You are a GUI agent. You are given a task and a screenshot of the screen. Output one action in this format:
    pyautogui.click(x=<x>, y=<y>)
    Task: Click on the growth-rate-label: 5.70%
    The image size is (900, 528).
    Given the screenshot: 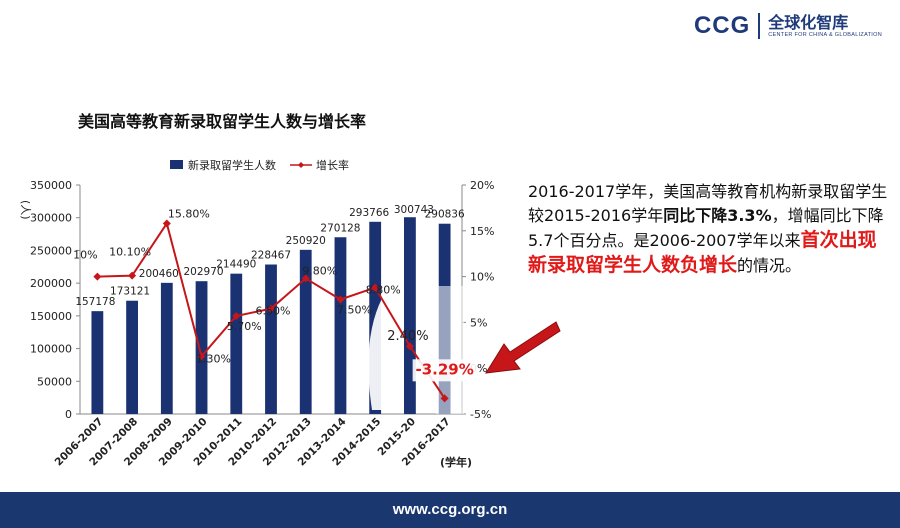 What is the action you would take?
    pyautogui.click(x=244, y=326)
    